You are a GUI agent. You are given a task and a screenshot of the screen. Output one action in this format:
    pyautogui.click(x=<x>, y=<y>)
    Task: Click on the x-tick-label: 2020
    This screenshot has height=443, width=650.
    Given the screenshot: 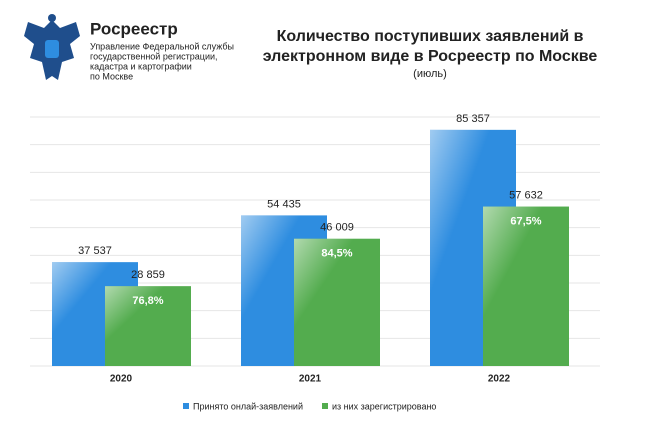 What is the action you would take?
    pyautogui.click(x=121, y=379)
    